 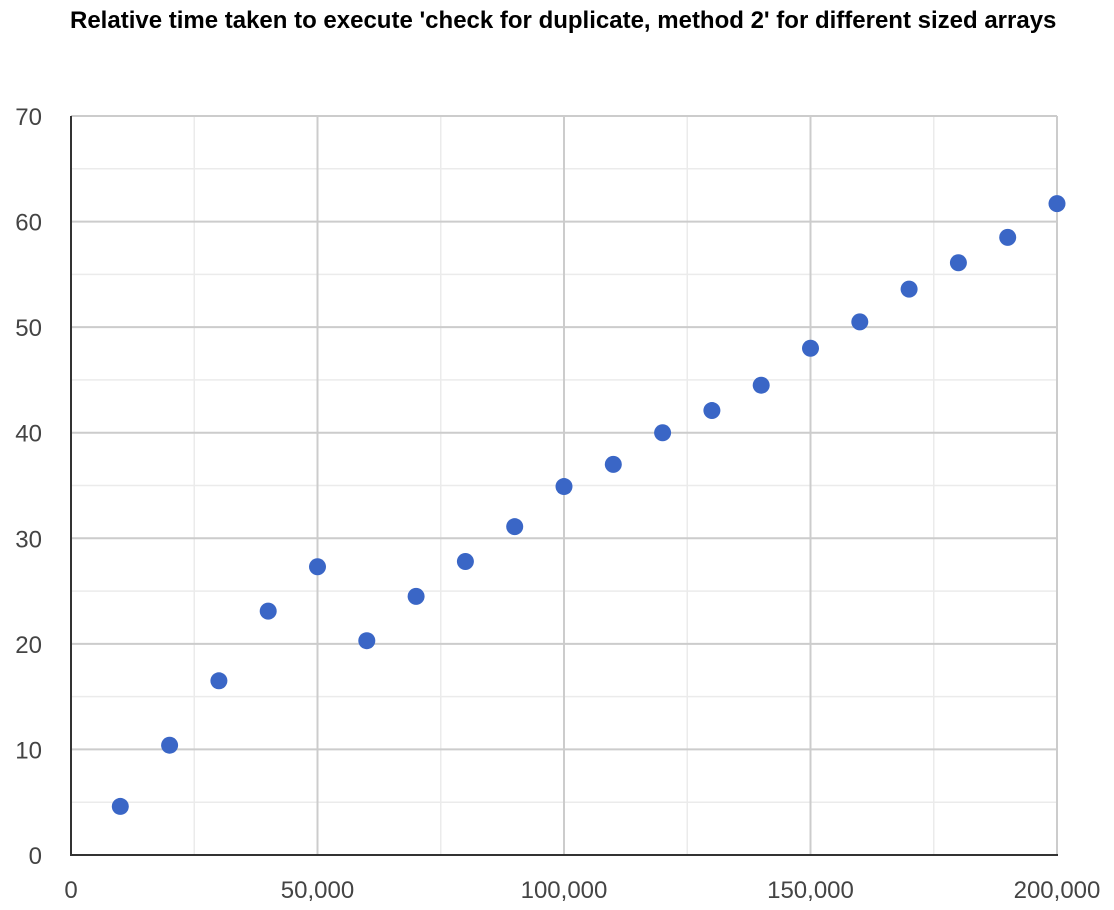 I want to click on y-tick-label: 30, so click(x=28, y=539).